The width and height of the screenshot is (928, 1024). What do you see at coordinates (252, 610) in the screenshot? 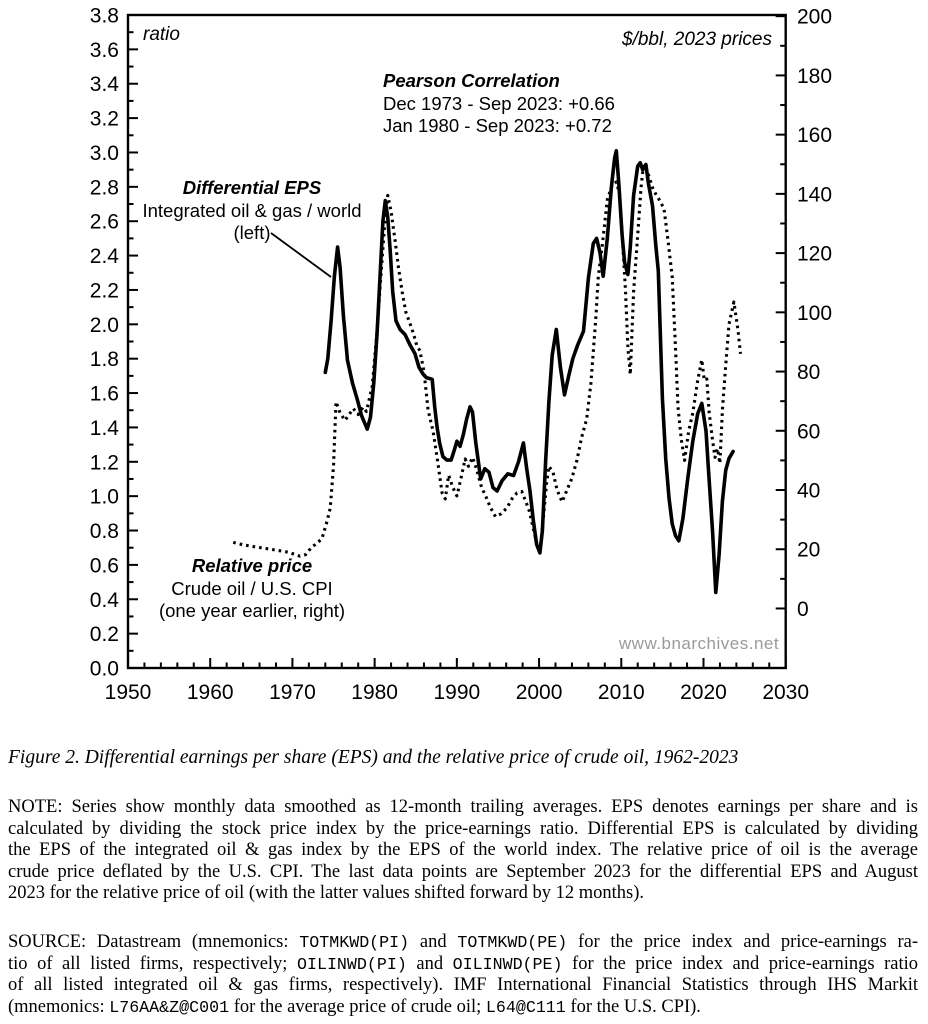
I see `relative-price-line-2: (one year earlier, right)` at bounding box center [252, 610].